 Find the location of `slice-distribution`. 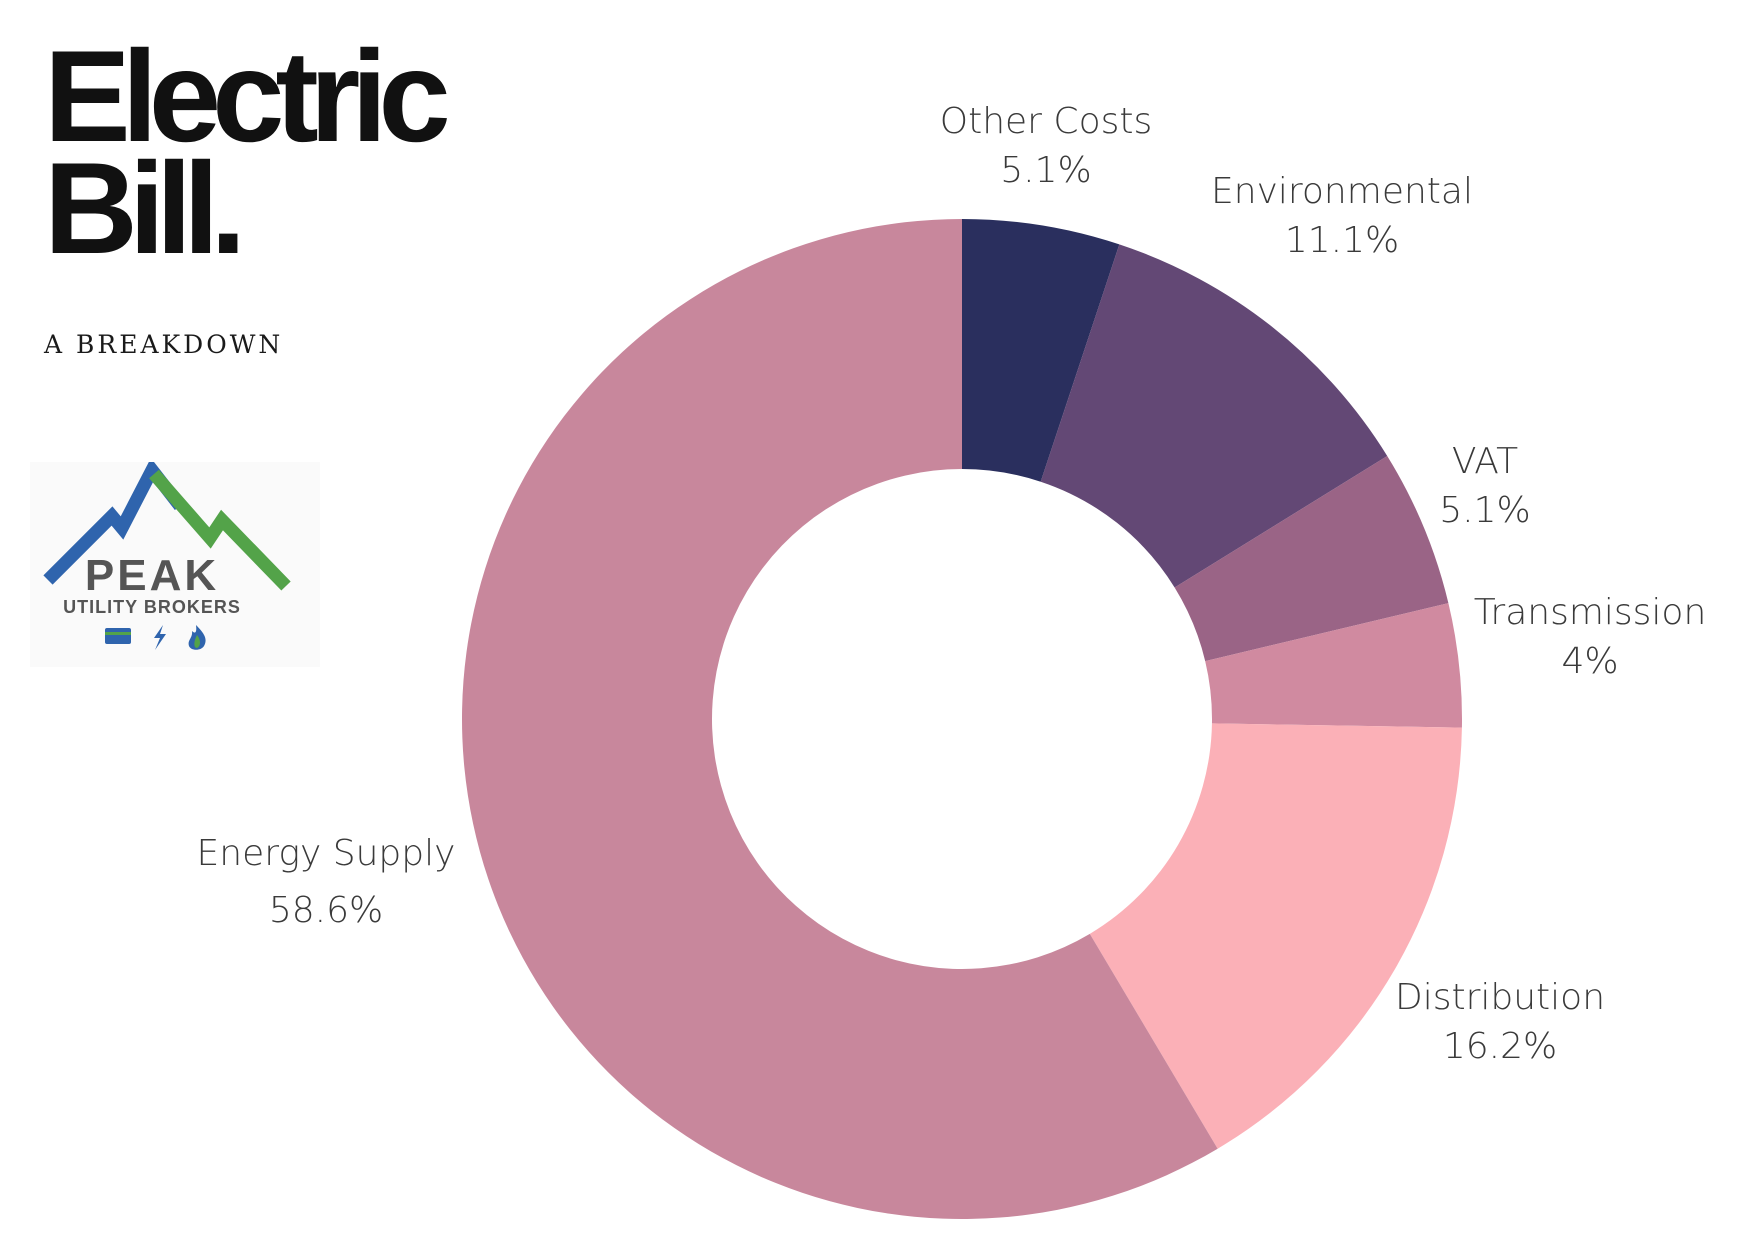

slice-distribution is located at coordinates (1275, 936).